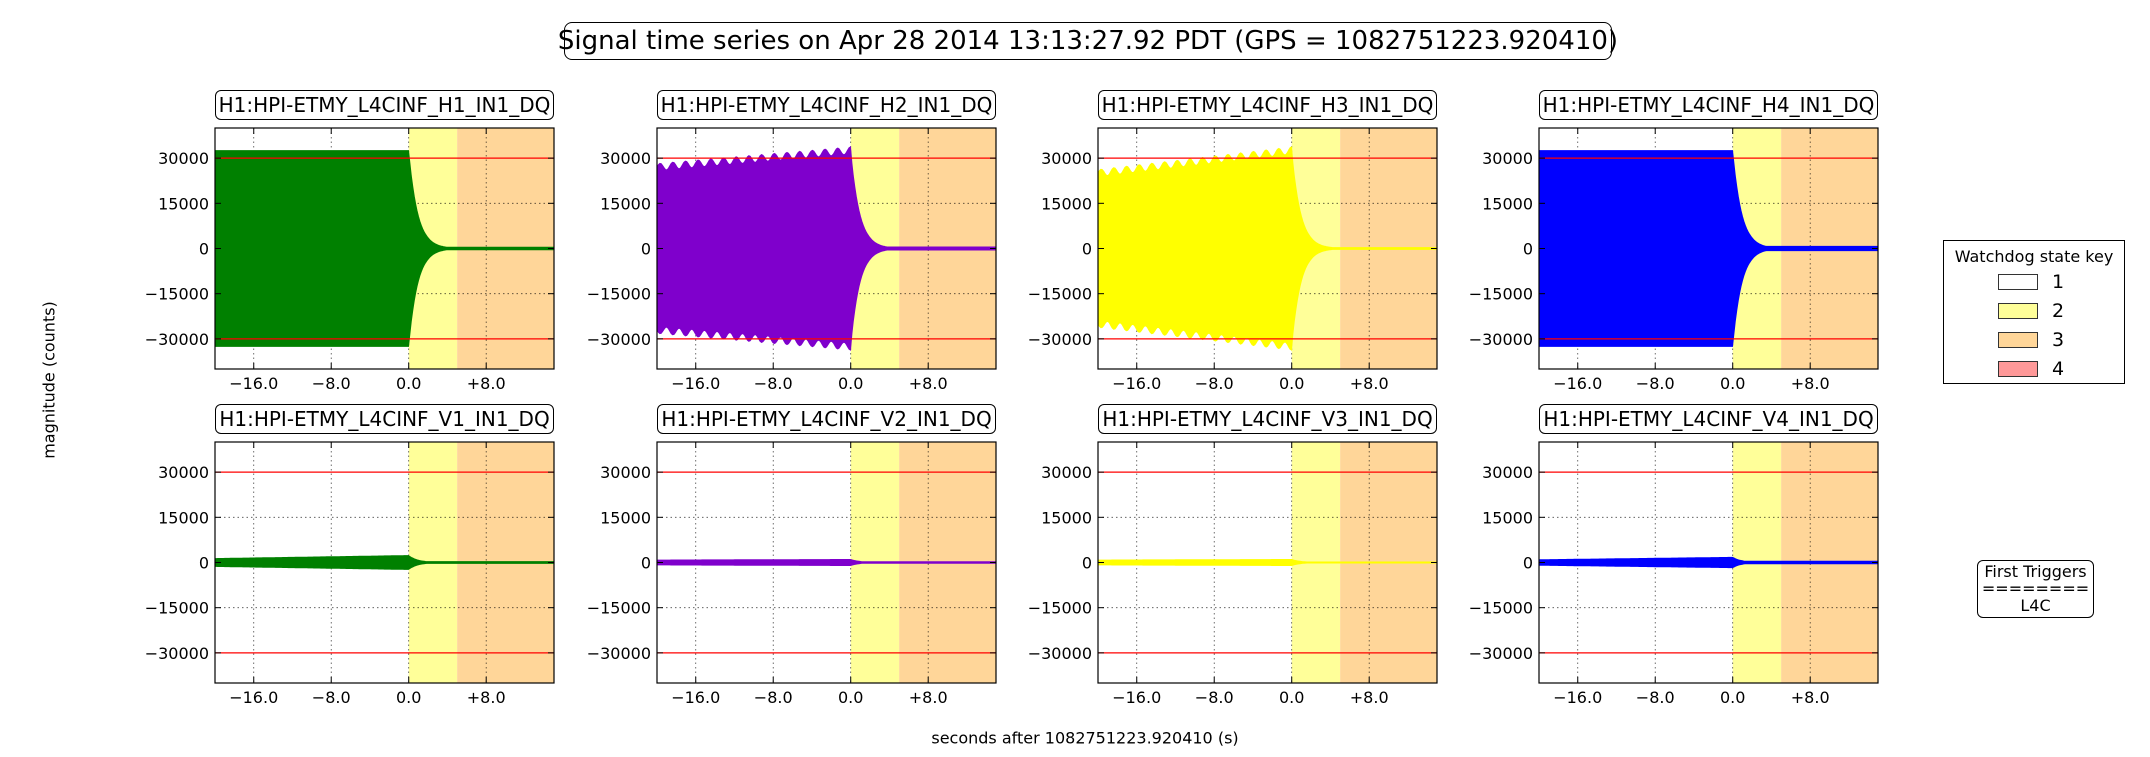 This screenshot has width=2150, height=757. What do you see at coordinates (2058, 282) in the screenshot?
I see `legend-label: 1` at bounding box center [2058, 282].